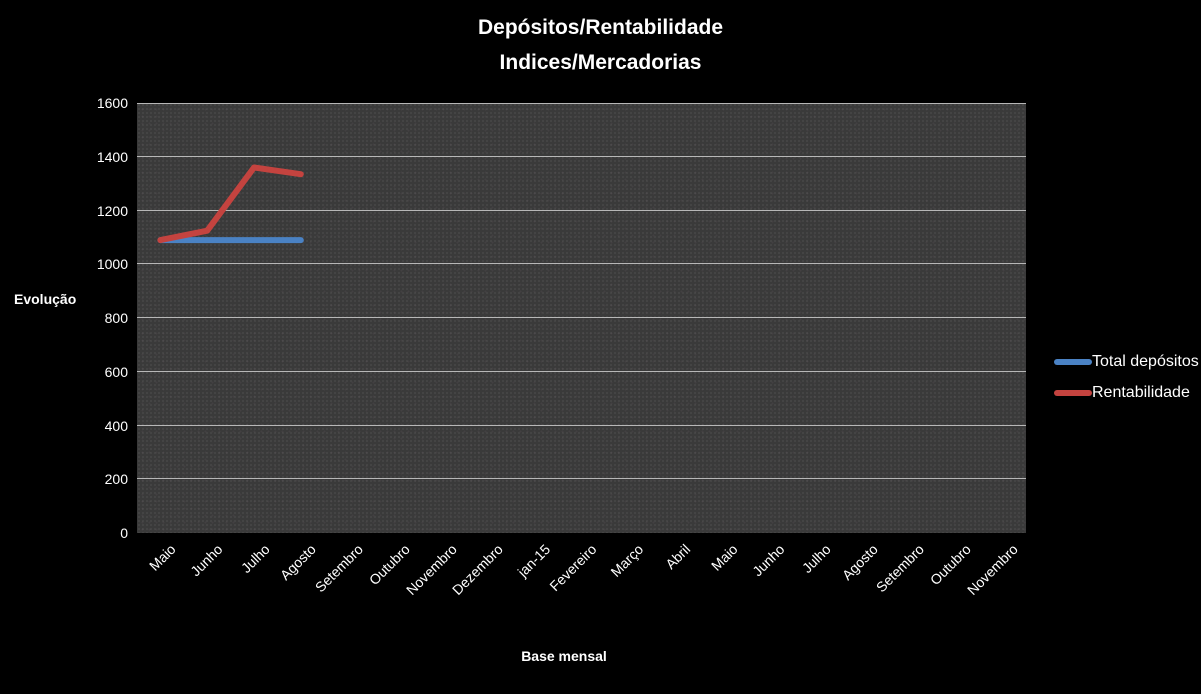 The width and height of the screenshot is (1201, 694). Describe the element at coordinates (112, 210) in the screenshot. I see `y-tick-label: 1200` at that location.